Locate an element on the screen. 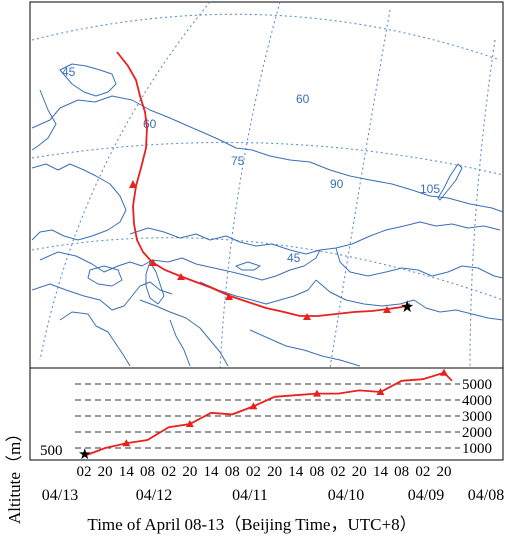  border-kazakhstan is located at coordinates (258, 265).